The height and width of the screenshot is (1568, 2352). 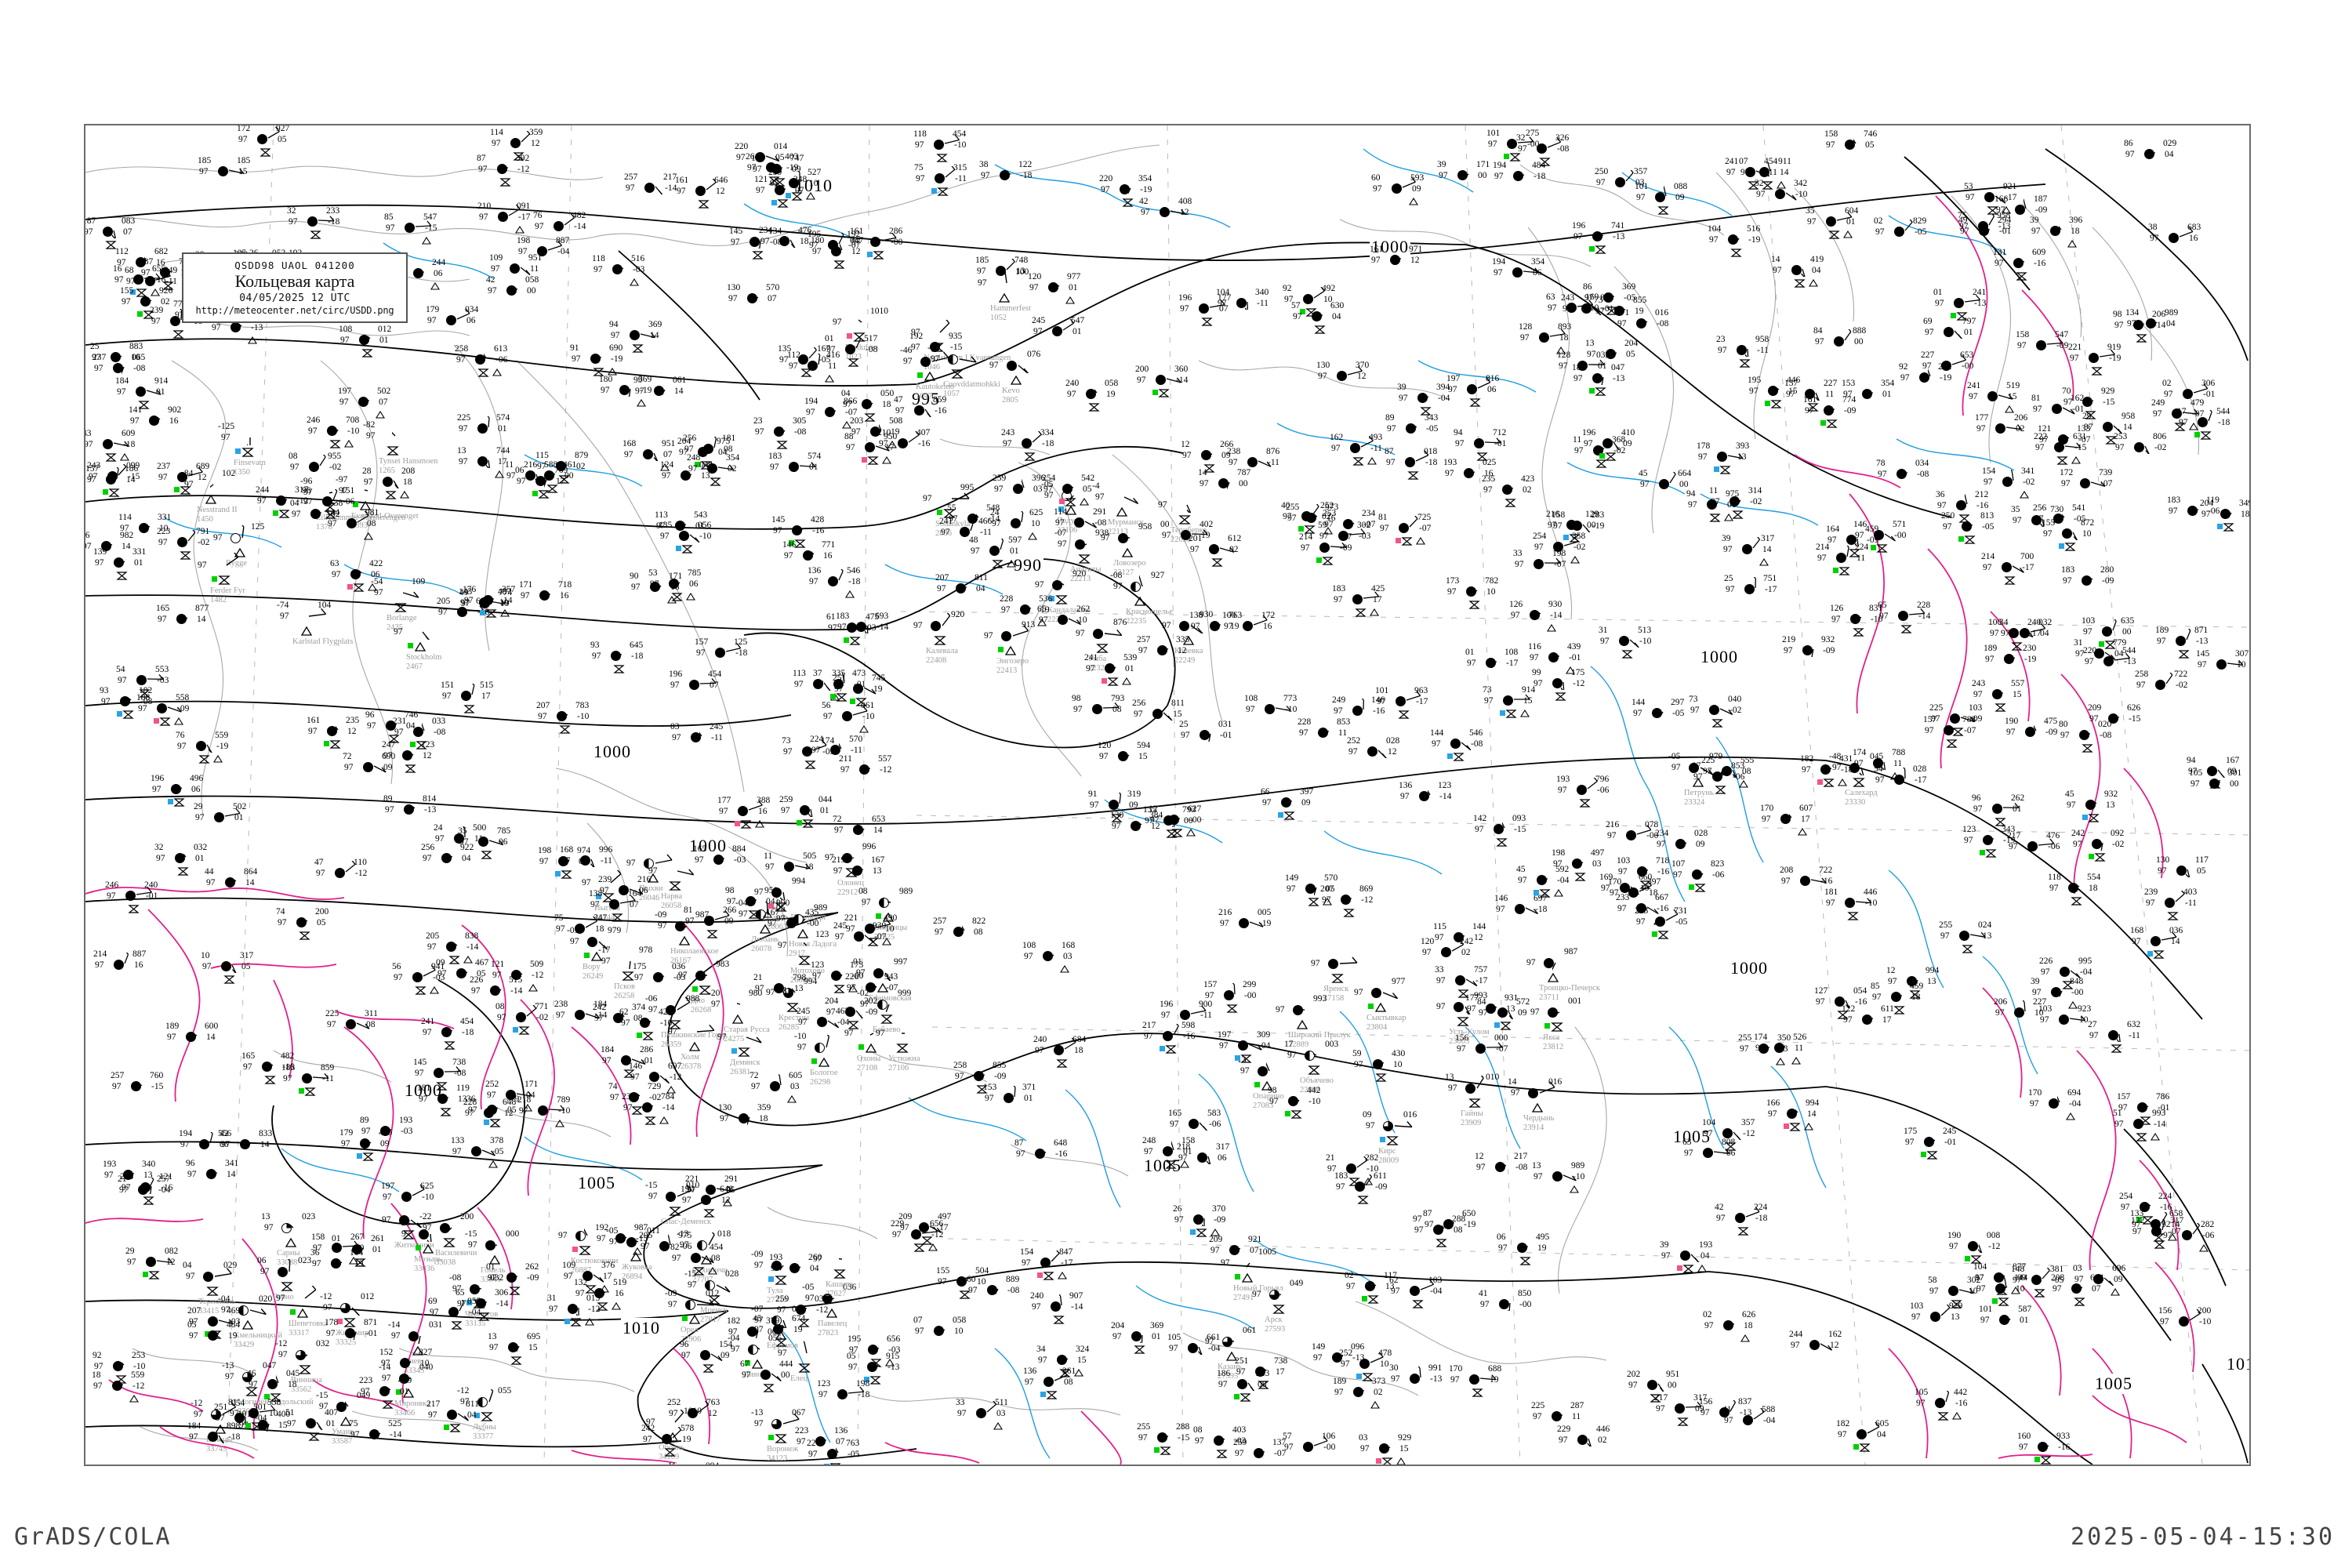 What do you see at coordinates (1156, 1337) in the screenshot?
I see `station-pressure-change: 01` at bounding box center [1156, 1337].